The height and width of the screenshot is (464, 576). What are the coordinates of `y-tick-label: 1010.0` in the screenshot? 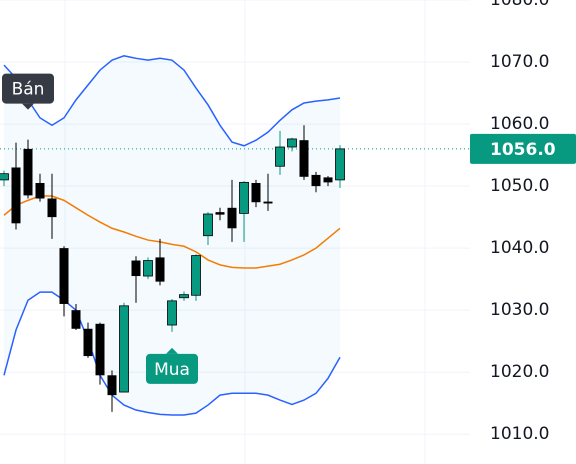 It's located at (519, 434).